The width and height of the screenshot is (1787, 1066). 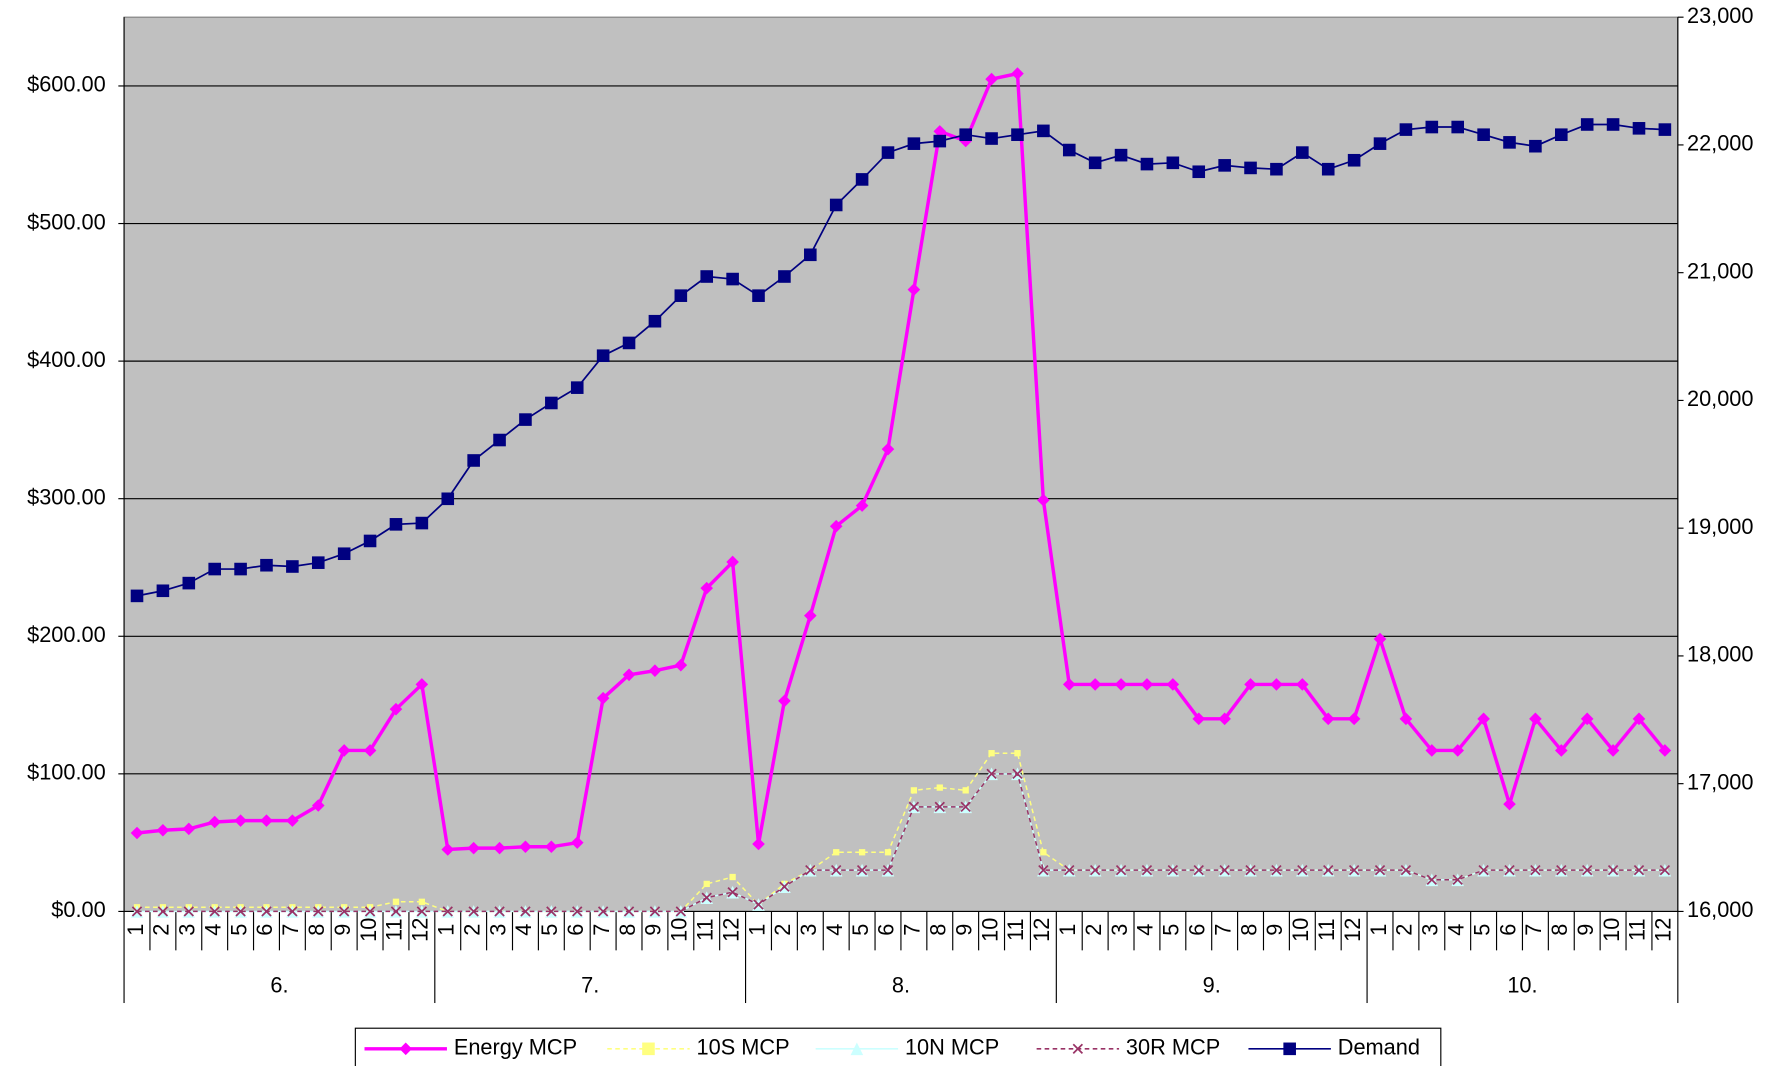 I want to click on x-tick-label: 1, so click(x=446, y=930).